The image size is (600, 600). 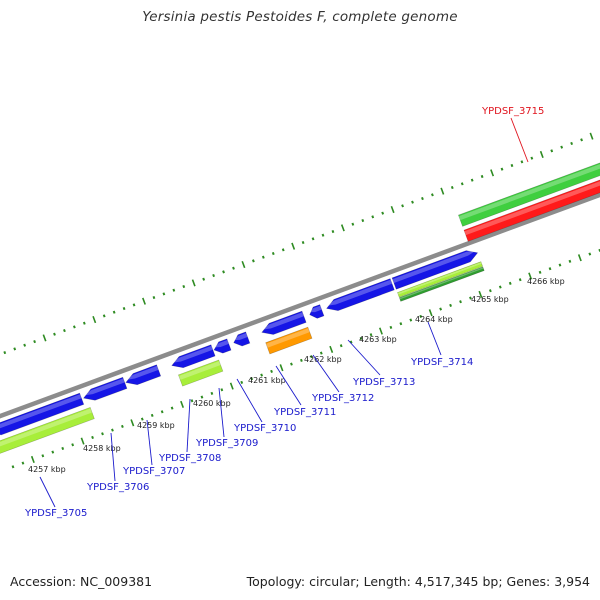 What do you see at coordinates (55, 513) in the screenshot?
I see `gene-label-3705: YPDSF_3705` at bounding box center [55, 513].